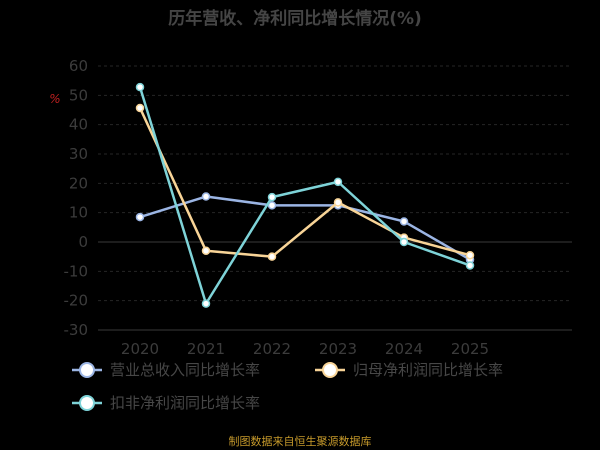  I want to click on y-tick-label: -20, so click(76, 301).